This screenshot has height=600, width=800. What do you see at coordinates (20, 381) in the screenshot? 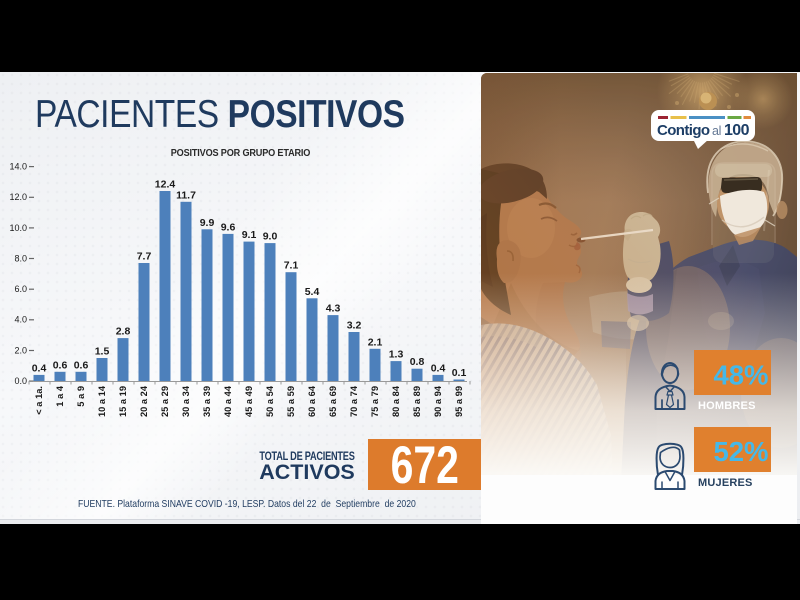
I see `svg-text: 0.0` at bounding box center [20, 381].